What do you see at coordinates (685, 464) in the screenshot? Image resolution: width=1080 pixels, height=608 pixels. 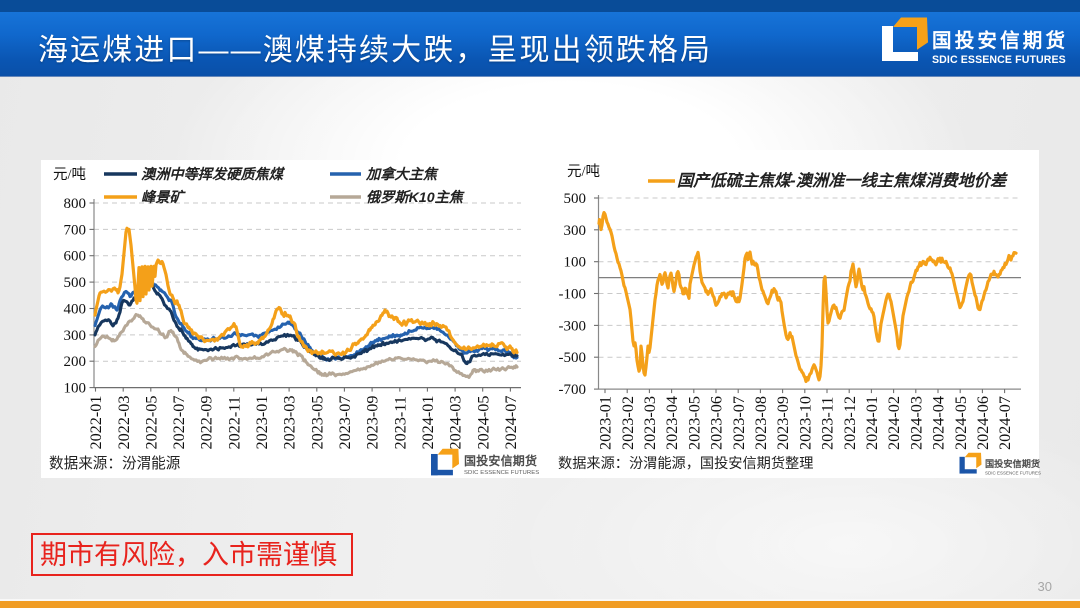 I see `svg-text: 数据来源：汾渭能源，国投安信期货整理` at bounding box center [685, 464].